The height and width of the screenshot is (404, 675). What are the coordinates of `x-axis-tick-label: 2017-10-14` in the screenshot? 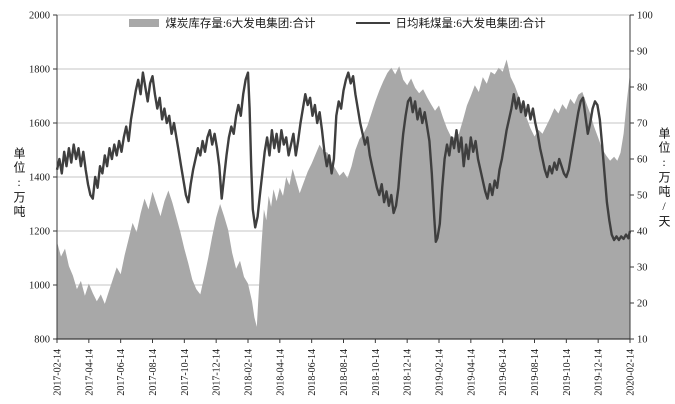 It's located at (185, 372).